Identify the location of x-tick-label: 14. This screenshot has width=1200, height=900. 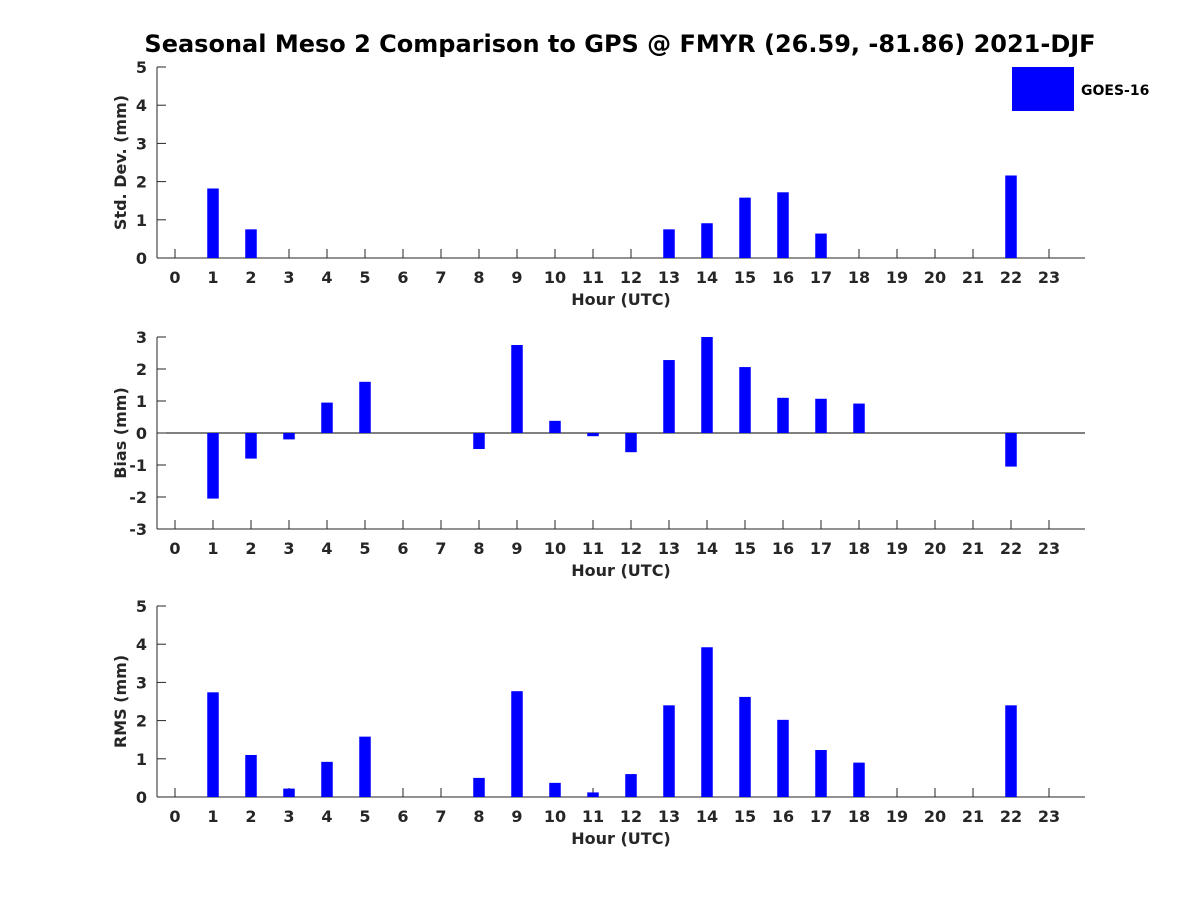
(707, 816).